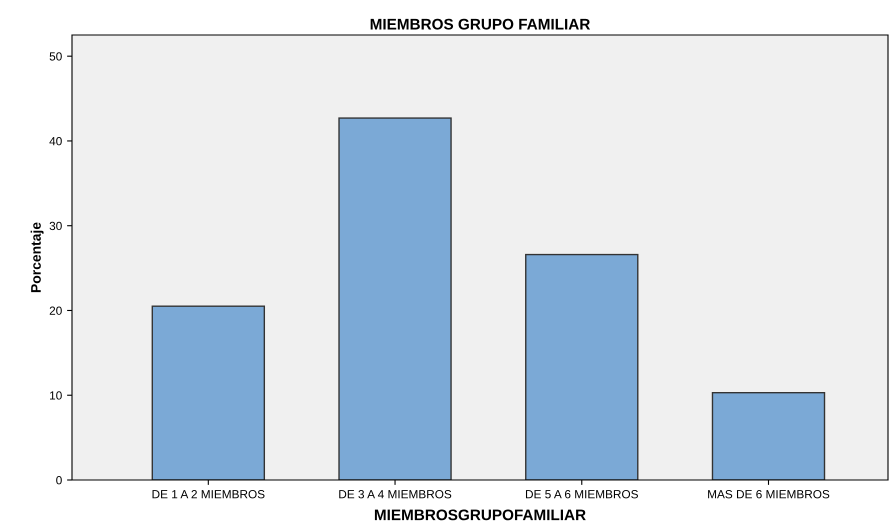  What do you see at coordinates (769, 494) in the screenshot?
I see `x-tick-label: MAS DE 6 MIEMBROS` at bounding box center [769, 494].